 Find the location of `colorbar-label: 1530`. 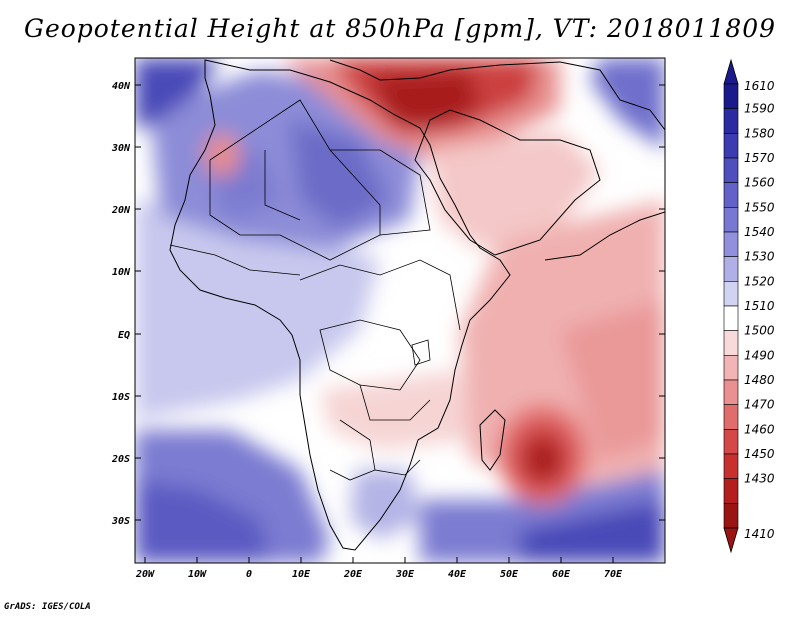

colorbar-label: 1530 is located at coordinates (759, 257).